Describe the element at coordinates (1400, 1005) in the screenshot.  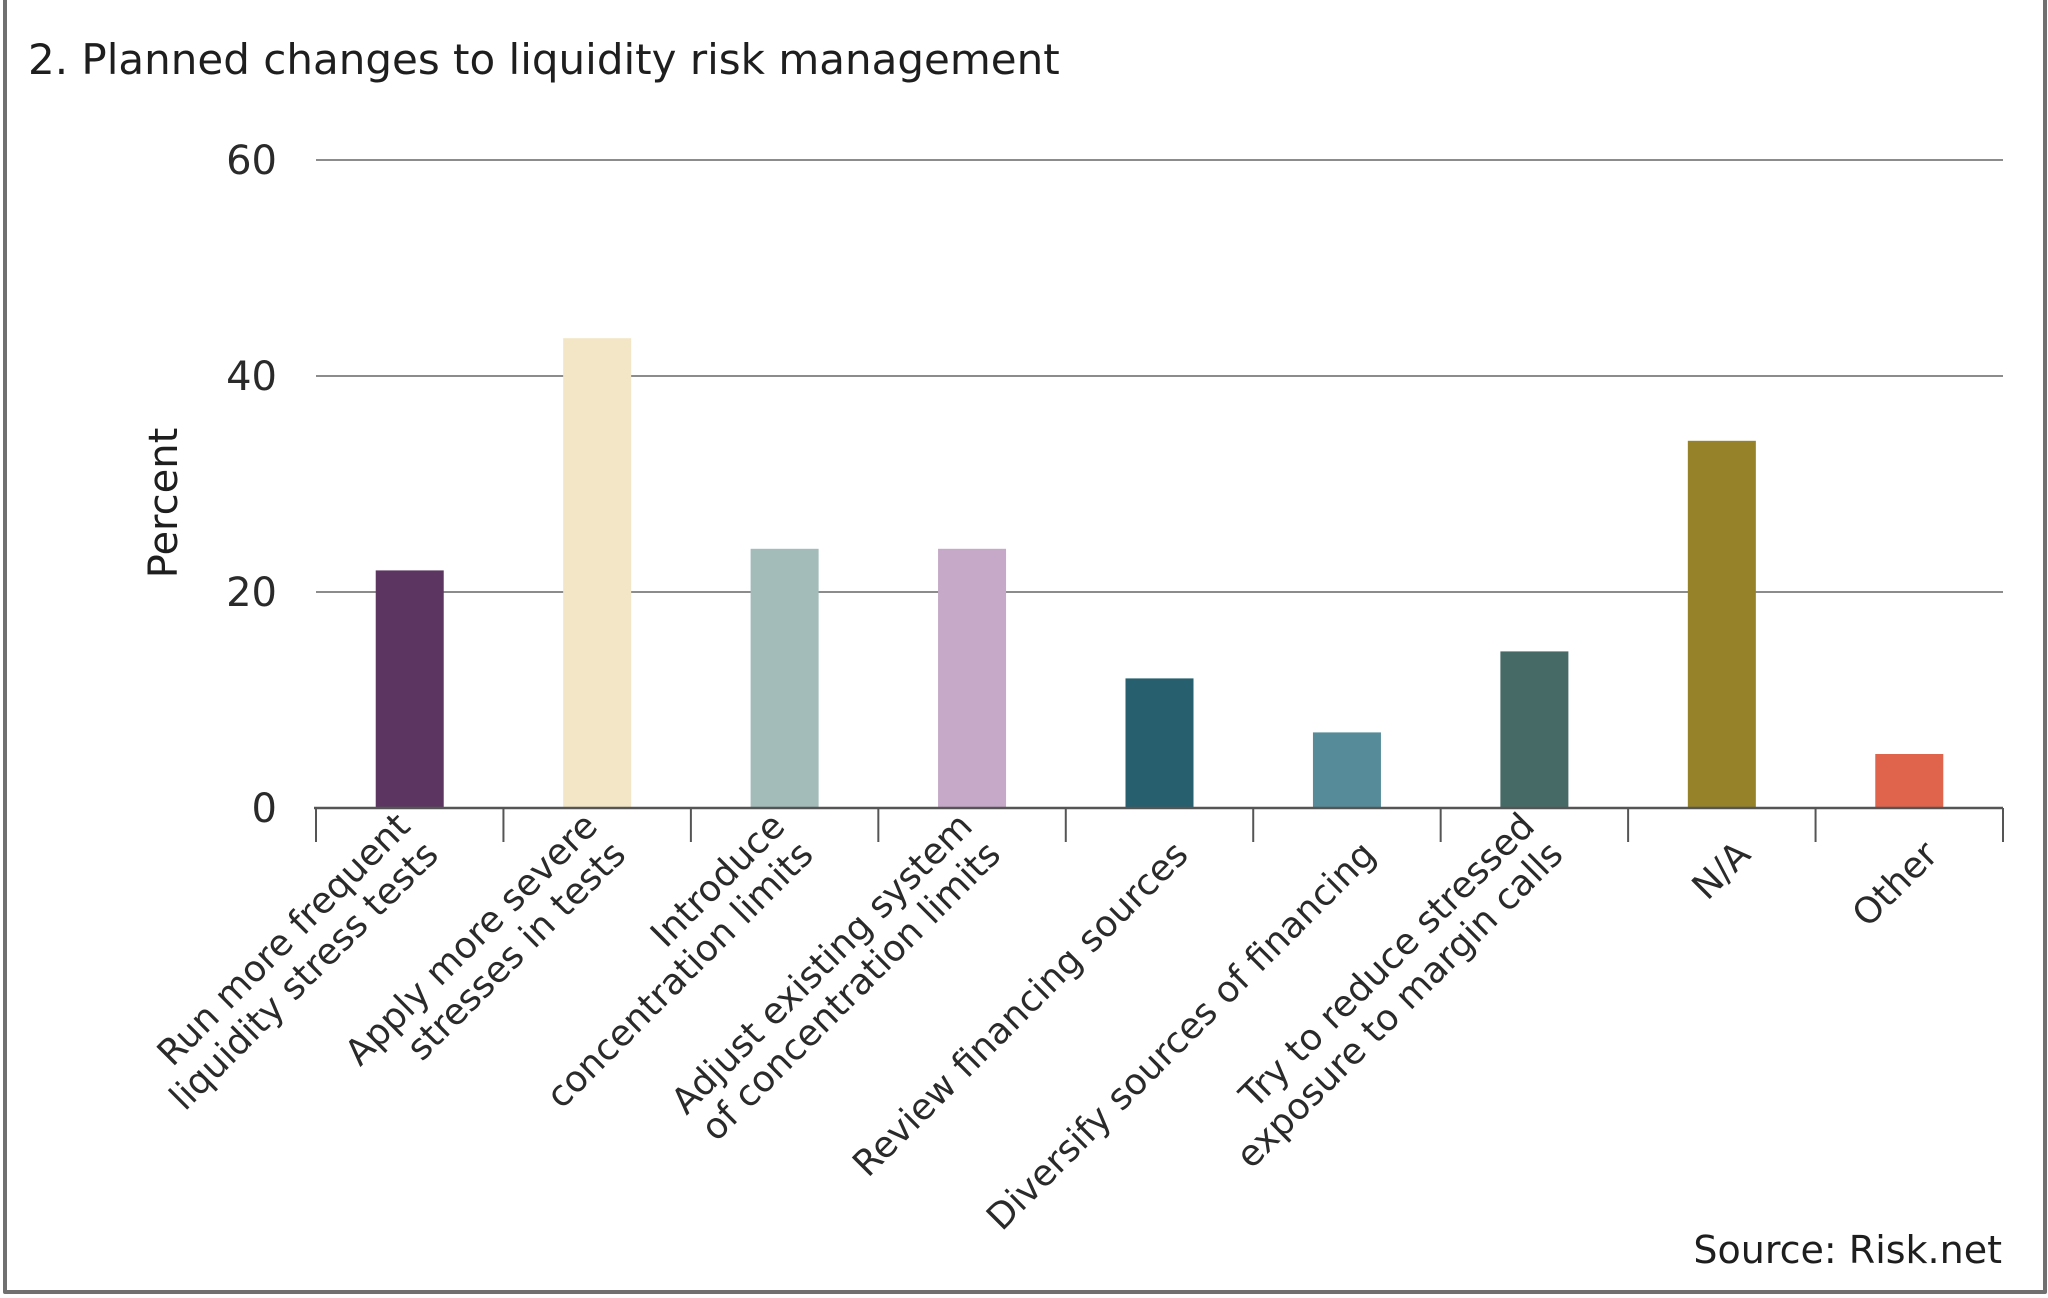
I see `x-category-line: exposure to margin calls` at that location.